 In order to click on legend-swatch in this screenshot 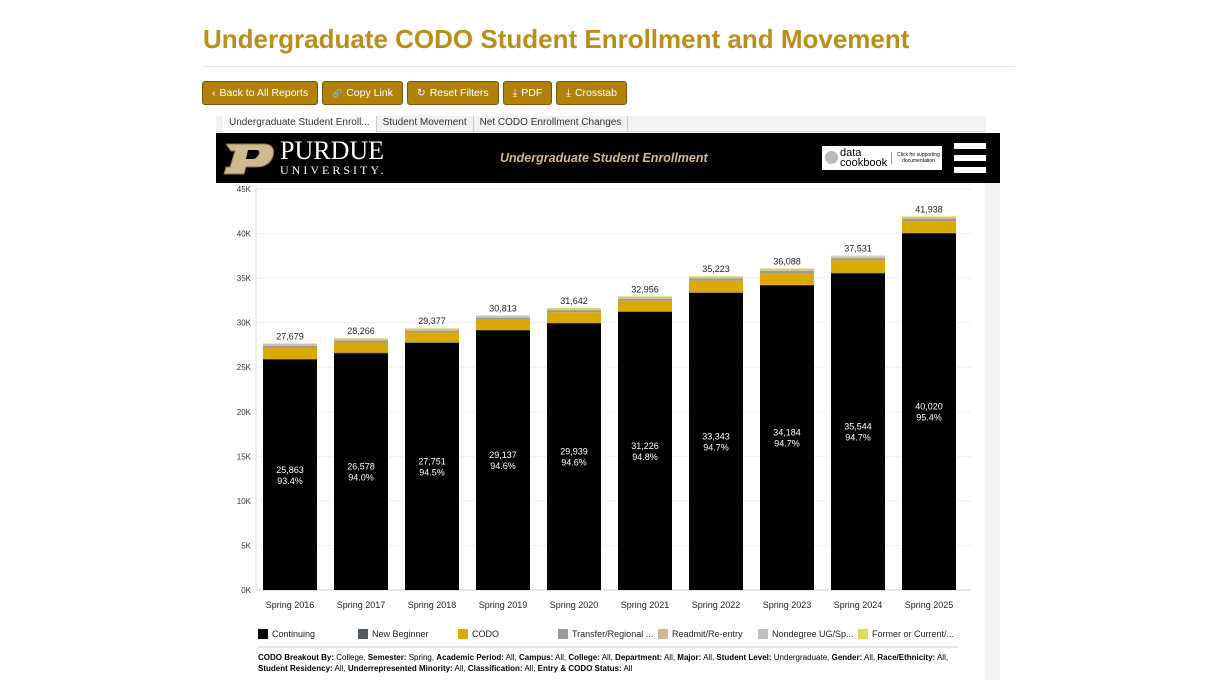, I will do `click(463, 634)`.